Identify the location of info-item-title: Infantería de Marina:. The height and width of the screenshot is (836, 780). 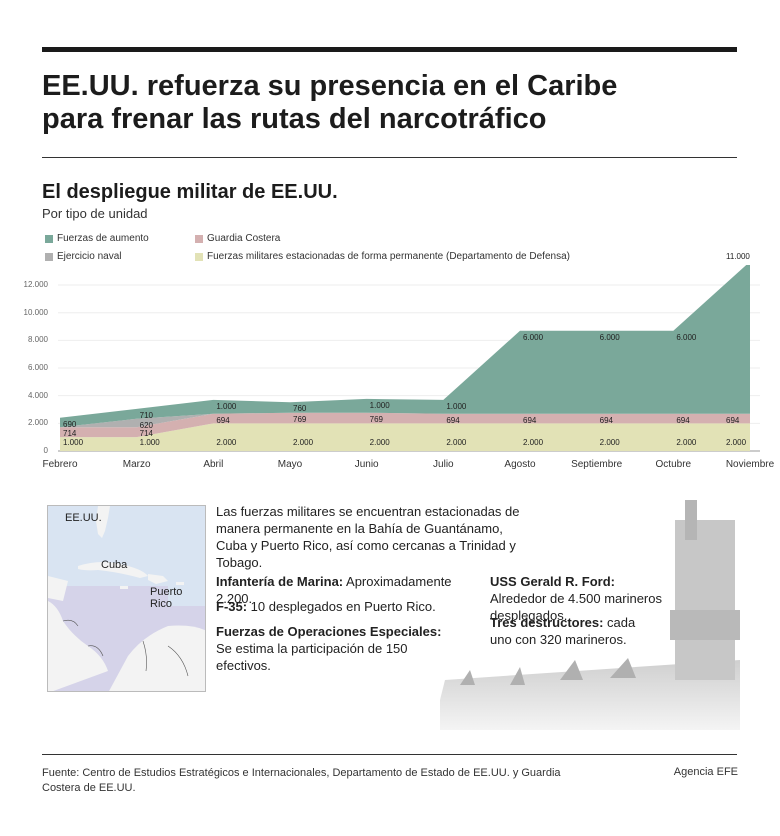
(280, 581).